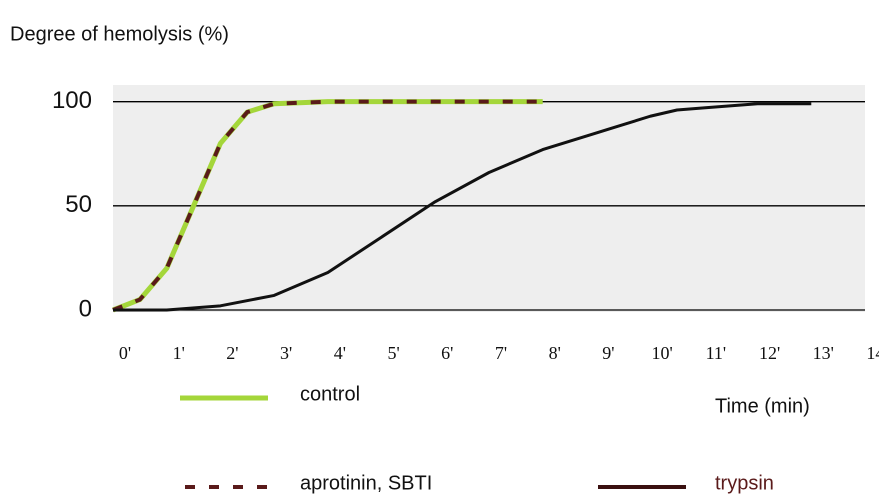 The width and height of the screenshot is (879, 503). What do you see at coordinates (744, 483) in the screenshot?
I see `legend-label: trypsin` at bounding box center [744, 483].